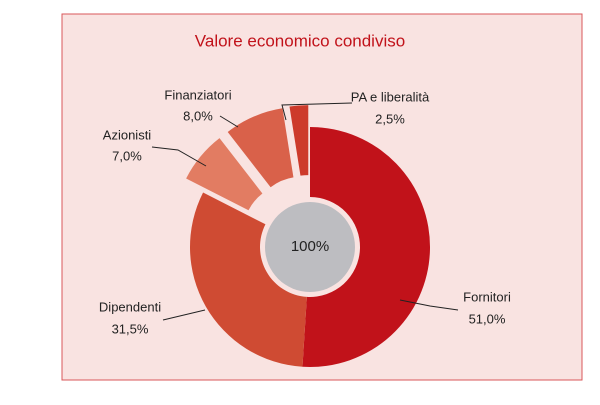 The width and height of the screenshot is (600, 405). I want to click on value-label: 51,0%, so click(487, 318).